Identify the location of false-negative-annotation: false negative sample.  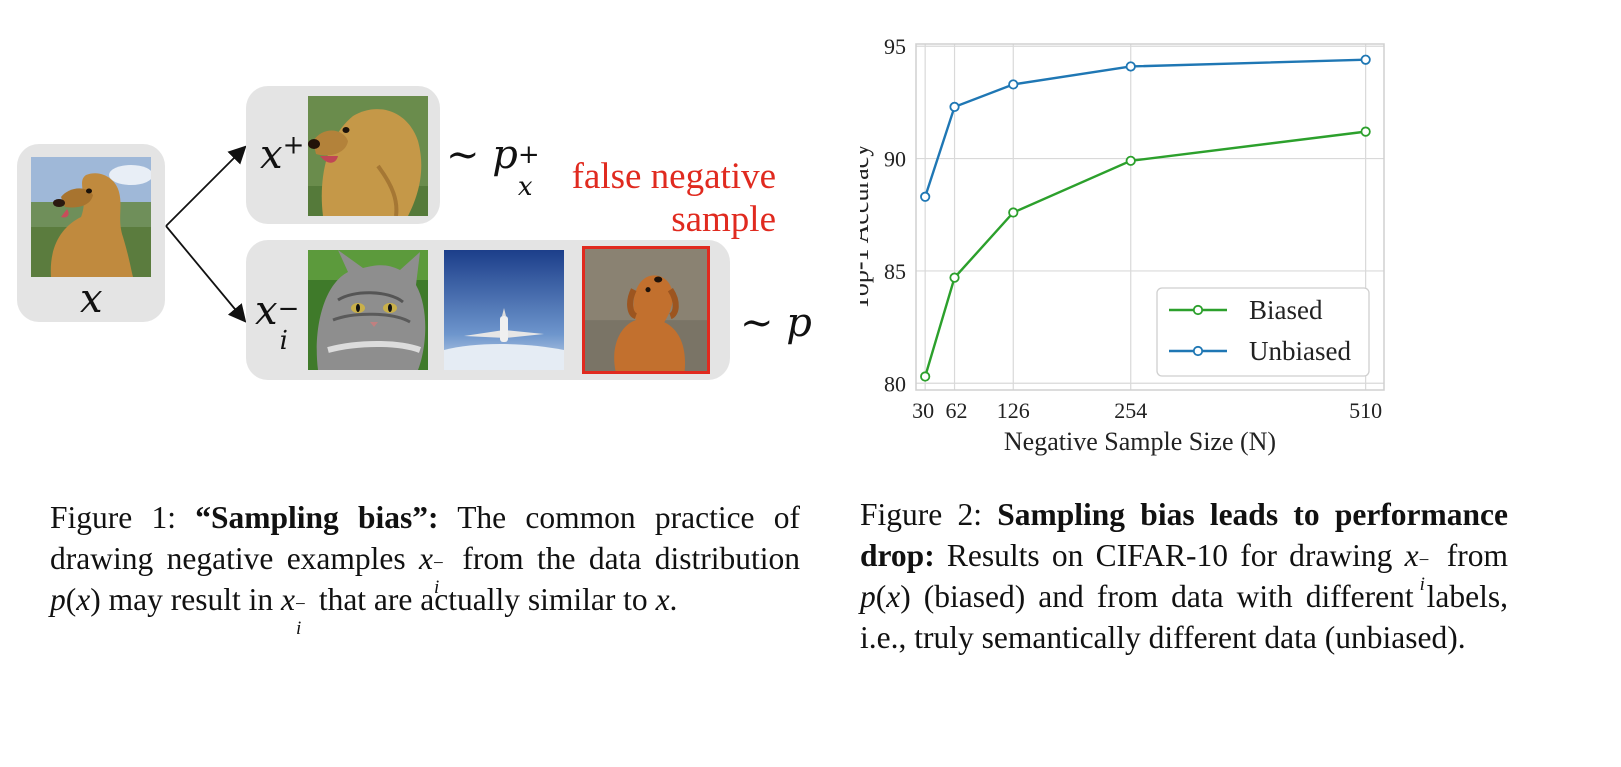
(673, 198).